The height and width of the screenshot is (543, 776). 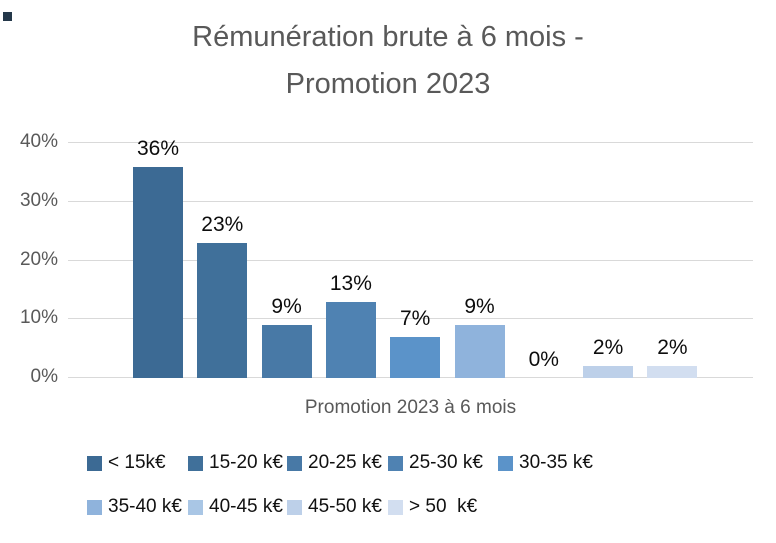 I want to click on y-axis-tick-label: 30%, so click(x=38, y=200).